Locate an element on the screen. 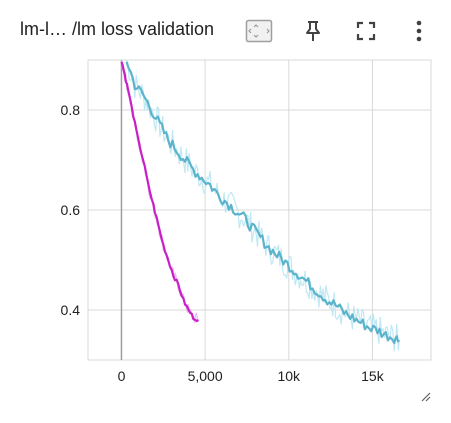 This screenshot has width=451, height=423. y-tick-label: 0.6 is located at coordinates (71, 210).